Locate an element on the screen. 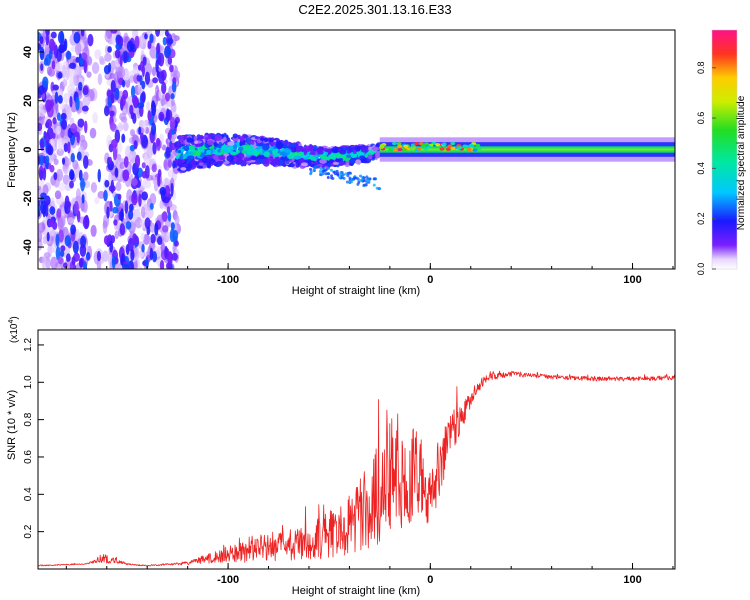 The width and height of the screenshot is (750, 600). snr-y-ticks: 0.2 0.4 0.6 0.8 1.0 1.2 is located at coordinates (33, 438).